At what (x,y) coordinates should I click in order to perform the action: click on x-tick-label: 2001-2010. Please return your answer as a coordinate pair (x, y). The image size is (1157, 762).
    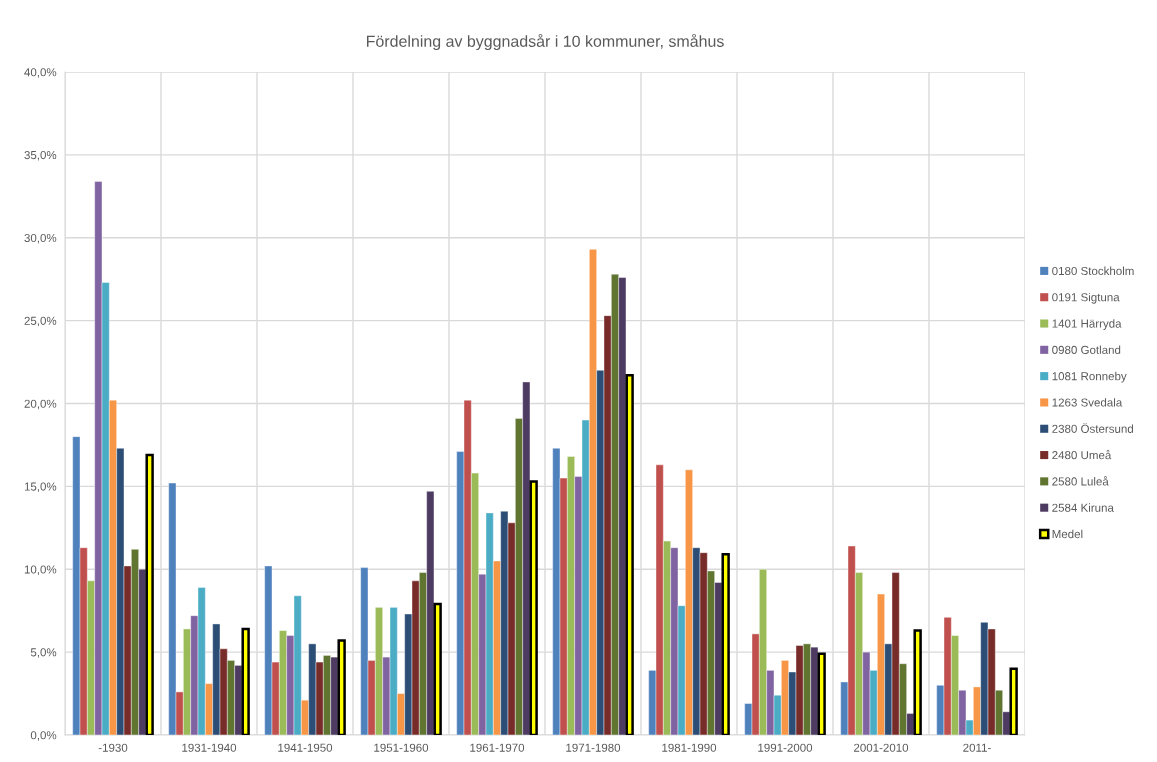
    Looking at the image, I should click on (881, 747).